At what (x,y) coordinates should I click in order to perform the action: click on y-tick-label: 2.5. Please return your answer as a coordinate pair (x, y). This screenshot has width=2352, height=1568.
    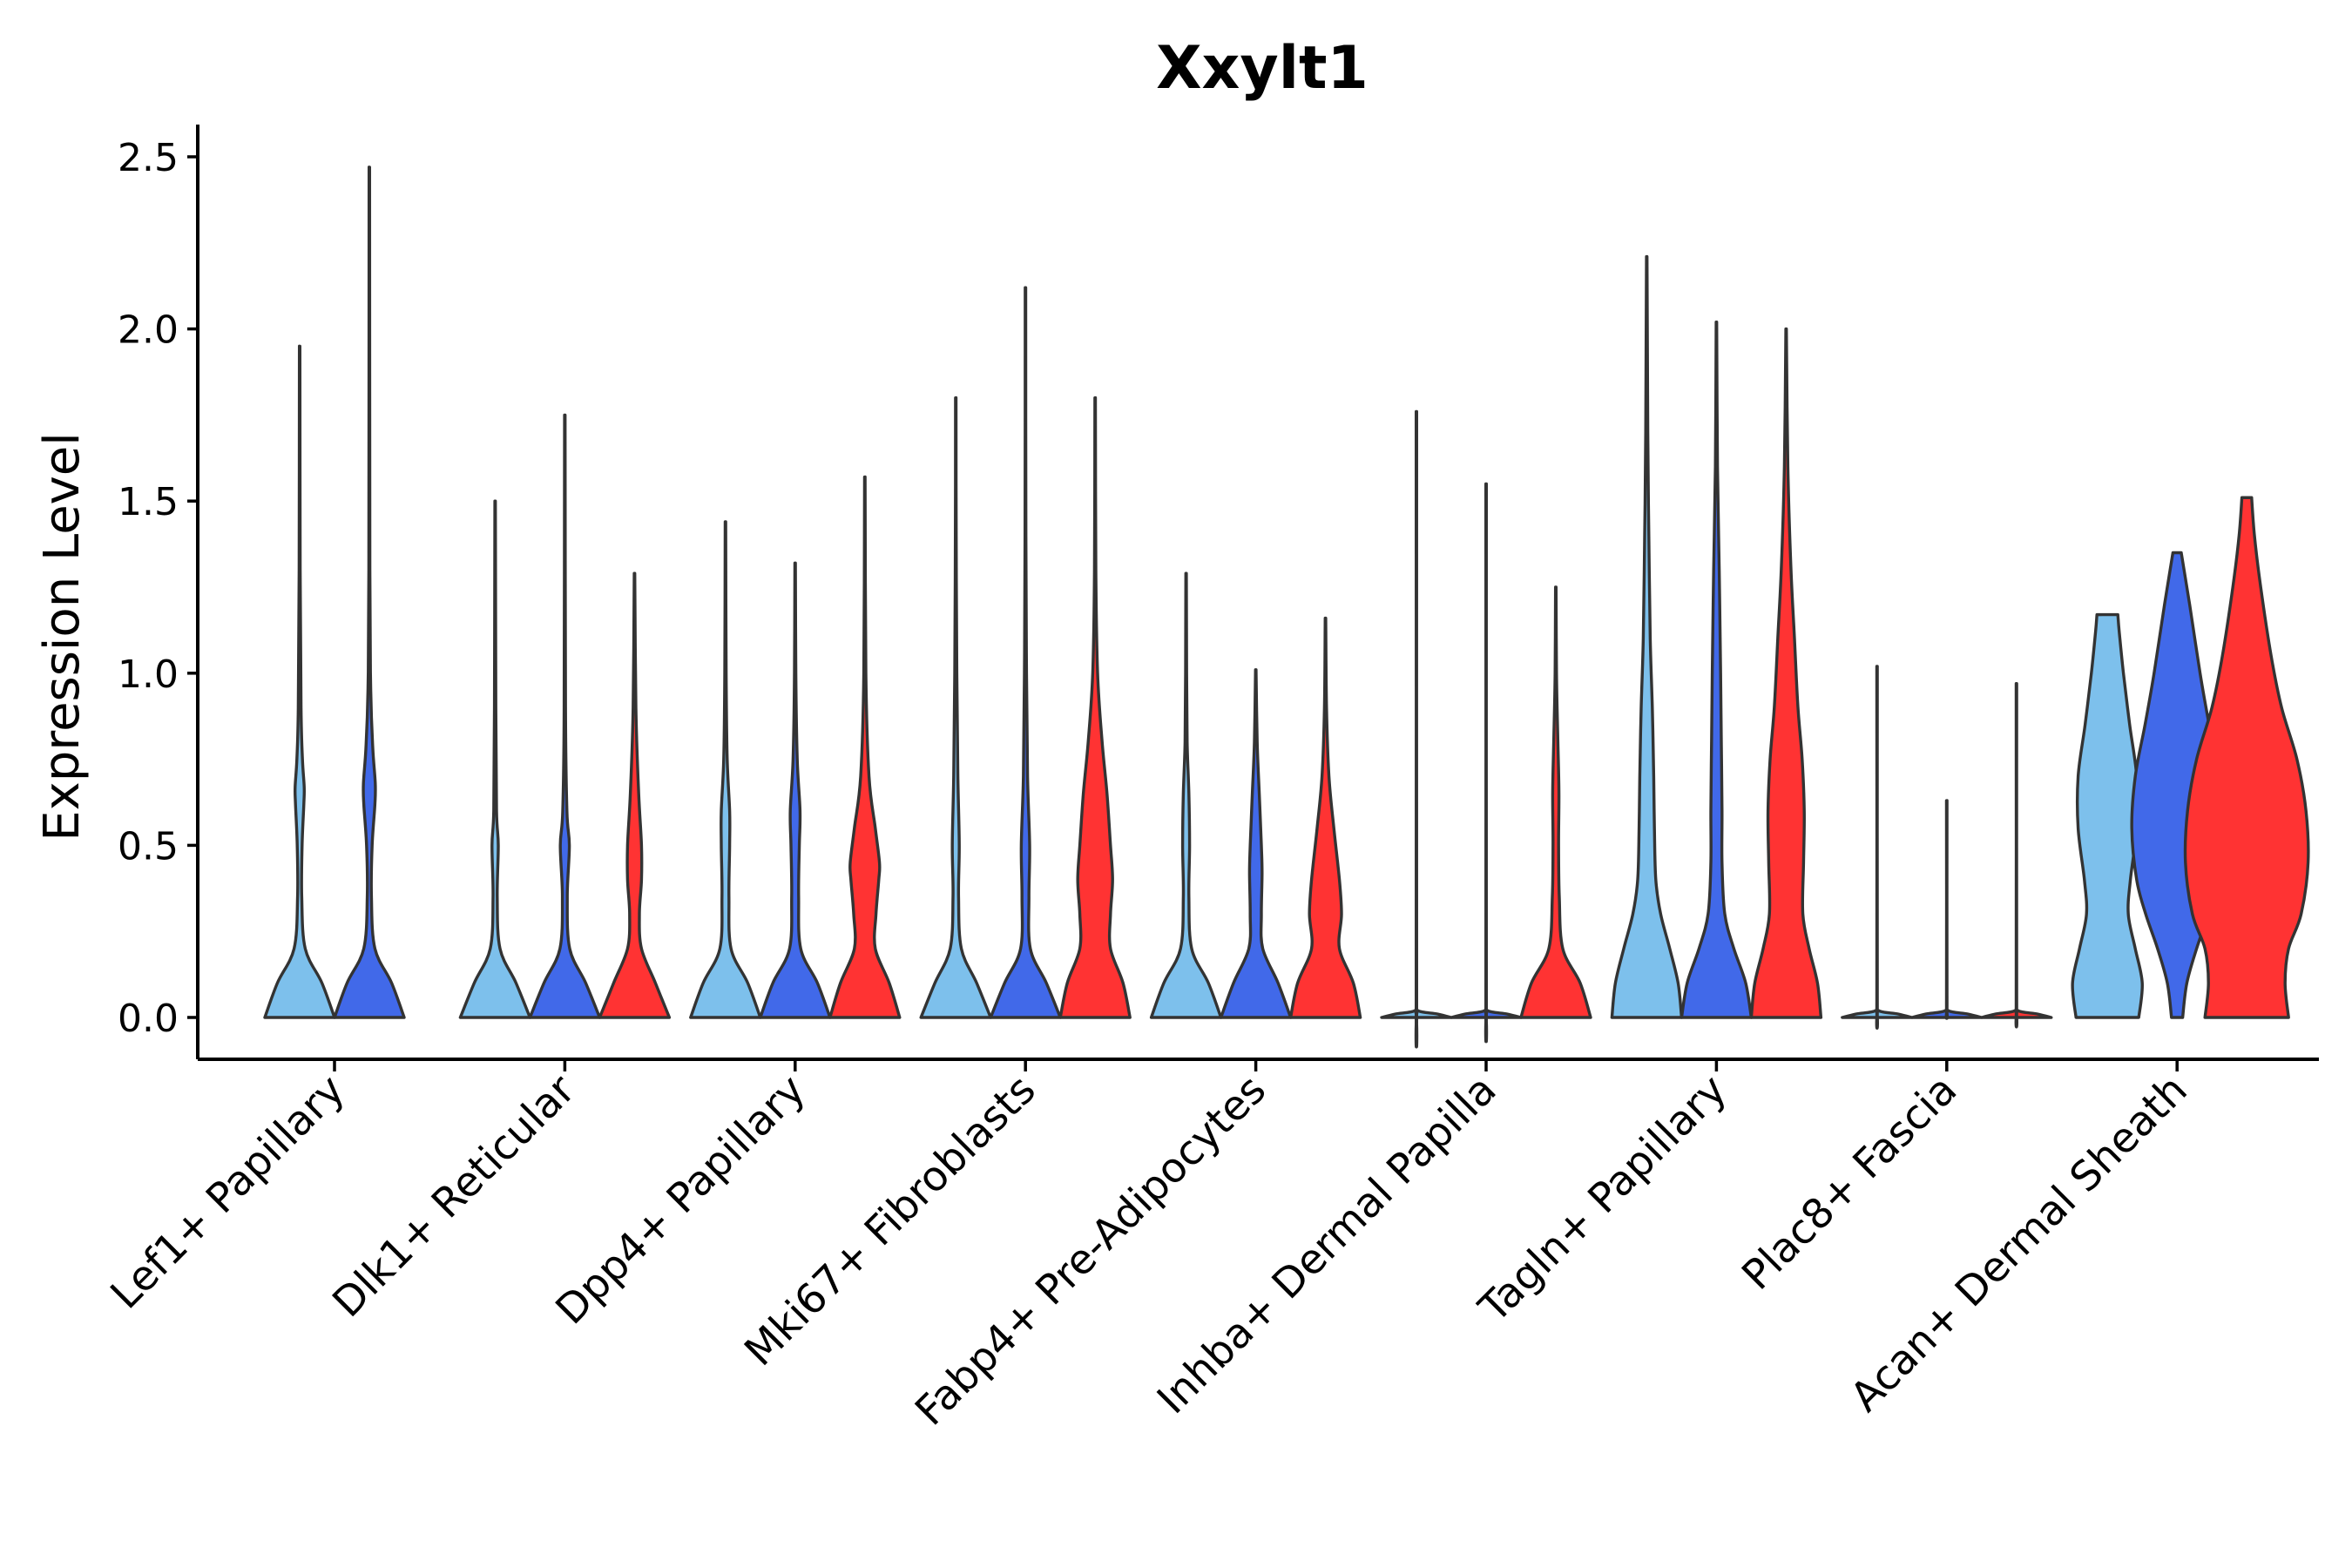
    Looking at the image, I should click on (148, 158).